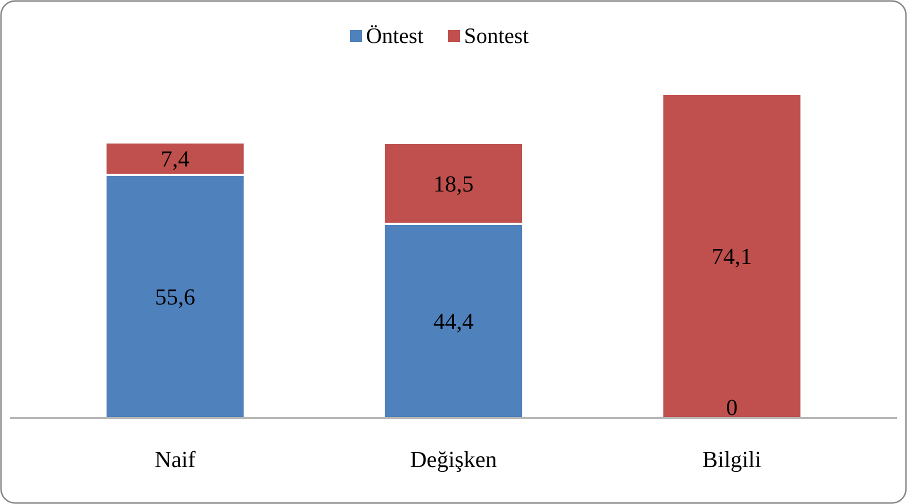 Image resolution: width=907 pixels, height=504 pixels. What do you see at coordinates (732, 407) in the screenshot?
I see `data-label: 0` at bounding box center [732, 407].